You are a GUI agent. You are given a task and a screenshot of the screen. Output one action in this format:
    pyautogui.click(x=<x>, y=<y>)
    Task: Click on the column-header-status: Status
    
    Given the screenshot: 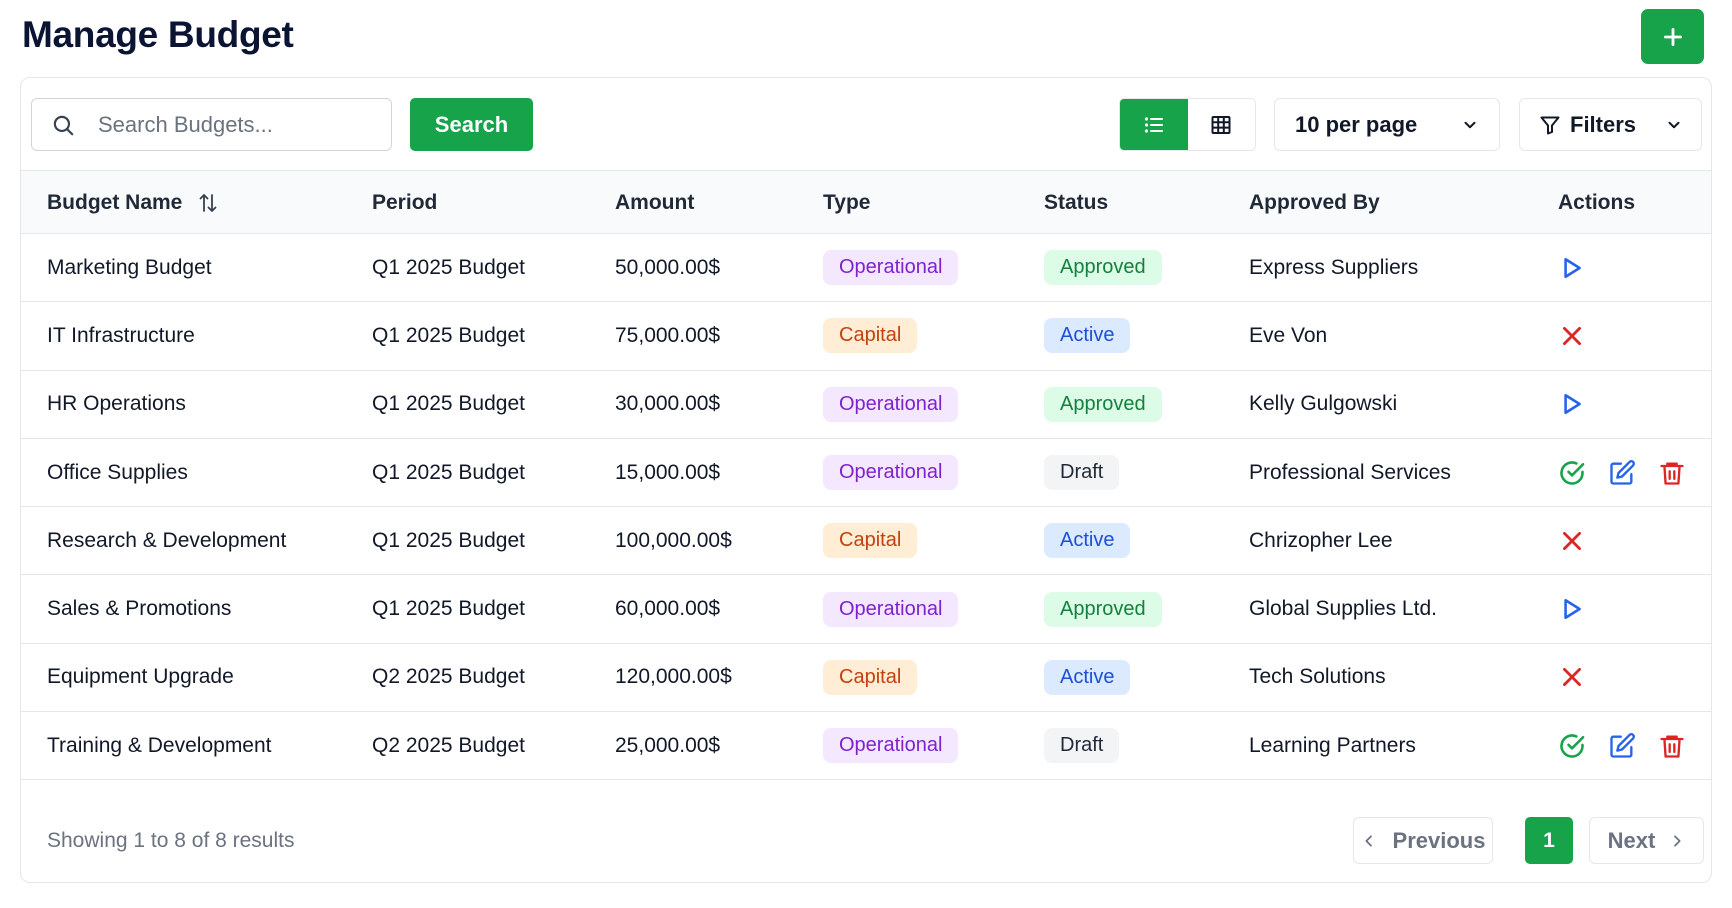 What is the action you would take?
    pyautogui.click(x=1076, y=202)
    